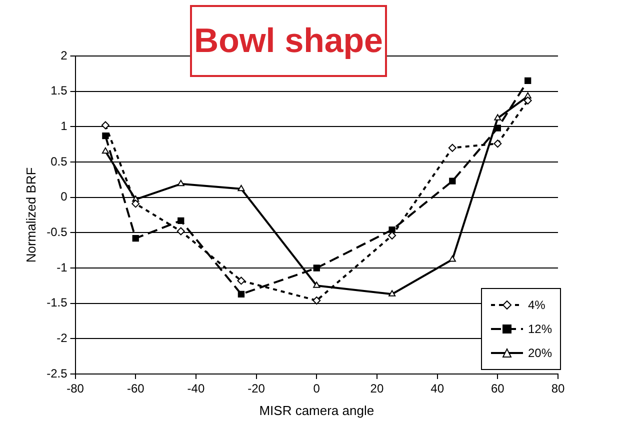 The width and height of the screenshot is (640, 431). Describe the element at coordinates (437, 389) in the screenshot. I see `x-tick-label: 40` at that location.